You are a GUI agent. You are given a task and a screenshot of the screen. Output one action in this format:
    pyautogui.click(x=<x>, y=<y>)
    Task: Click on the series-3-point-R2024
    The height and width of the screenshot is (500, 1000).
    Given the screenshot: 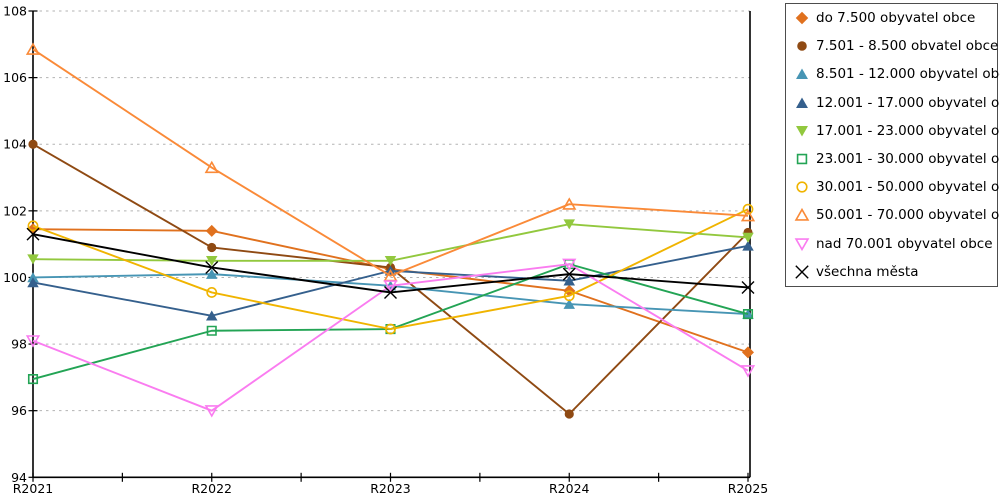 What is the action you would take?
    pyautogui.click(x=569, y=280)
    